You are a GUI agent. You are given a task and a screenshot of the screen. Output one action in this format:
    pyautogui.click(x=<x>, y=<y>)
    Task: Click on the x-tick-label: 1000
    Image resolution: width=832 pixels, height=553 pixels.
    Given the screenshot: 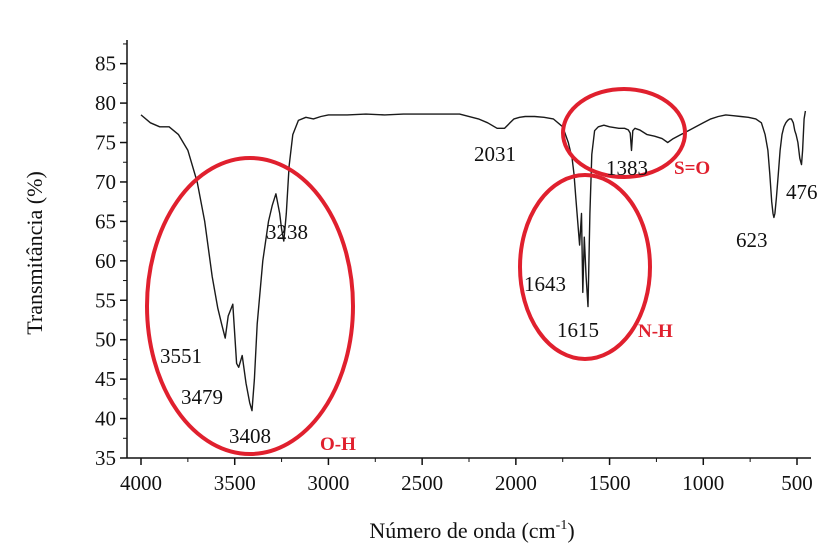 What is the action you would take?
    pyautogui.click(x=703, y=483)
    